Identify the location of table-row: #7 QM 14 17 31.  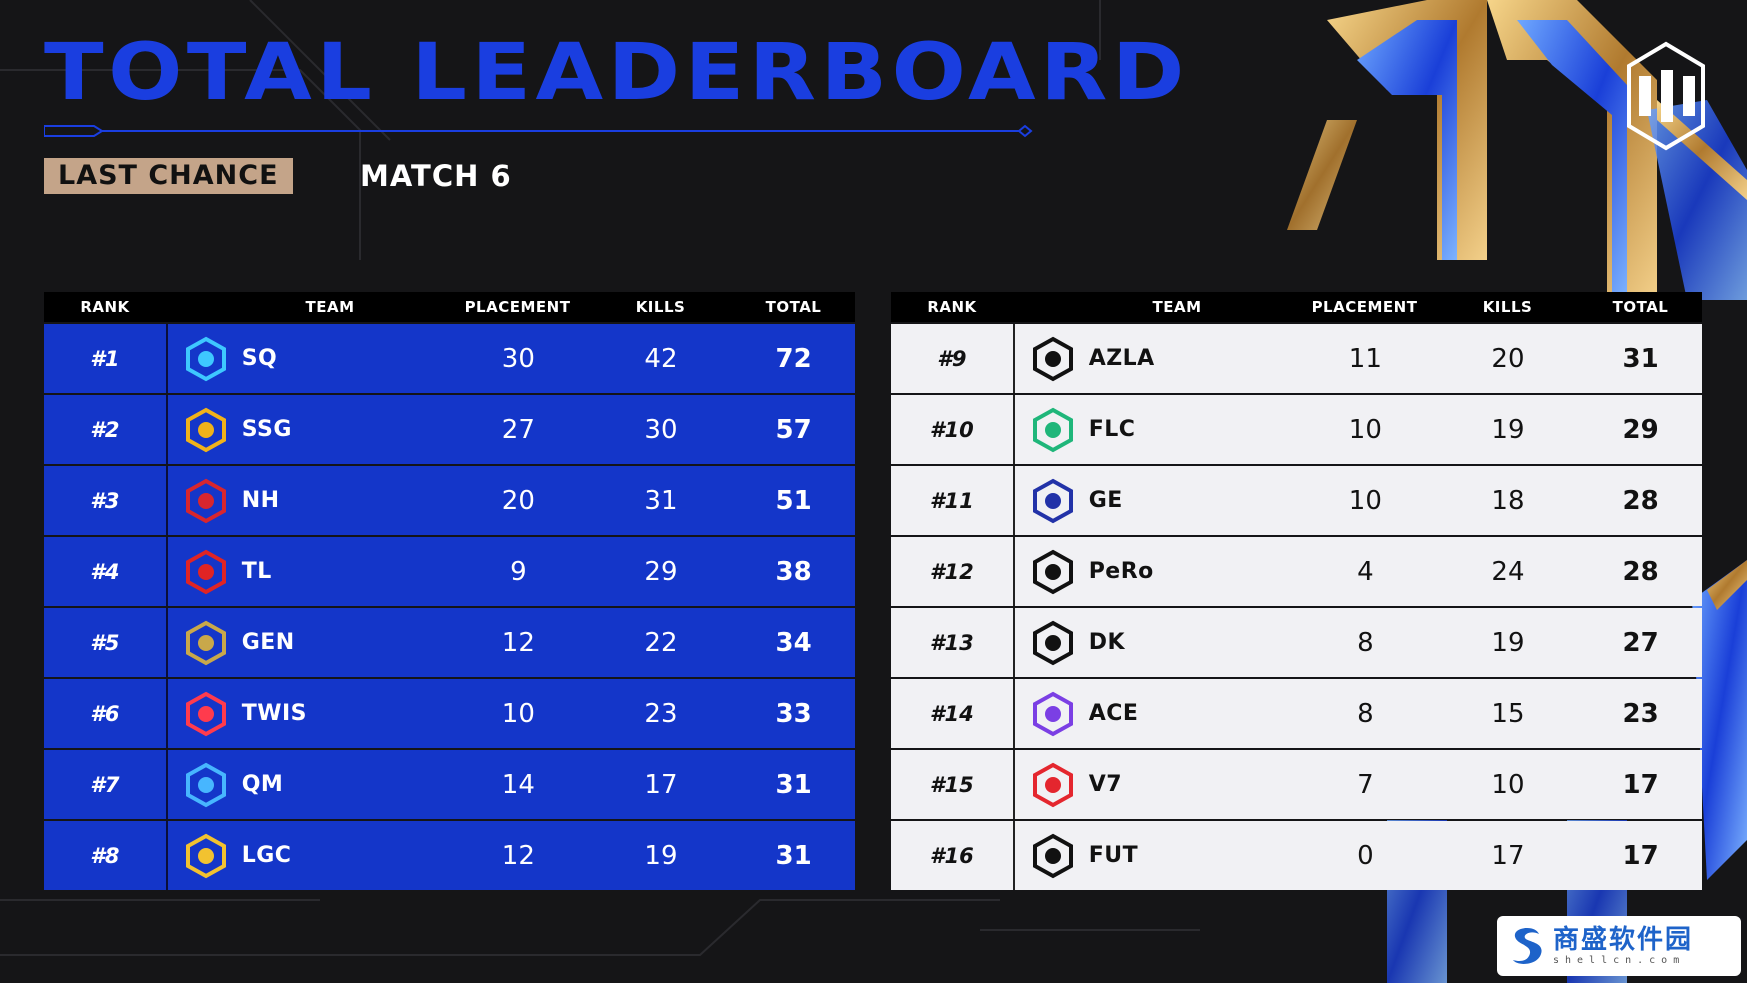
(449, 784).